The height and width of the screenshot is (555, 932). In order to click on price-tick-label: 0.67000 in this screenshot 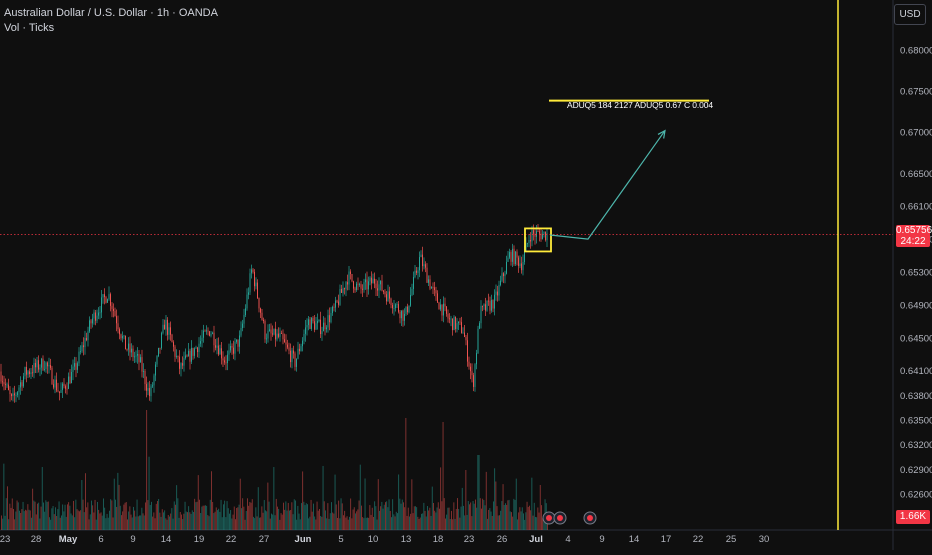, I will do `click(916, 133)`.